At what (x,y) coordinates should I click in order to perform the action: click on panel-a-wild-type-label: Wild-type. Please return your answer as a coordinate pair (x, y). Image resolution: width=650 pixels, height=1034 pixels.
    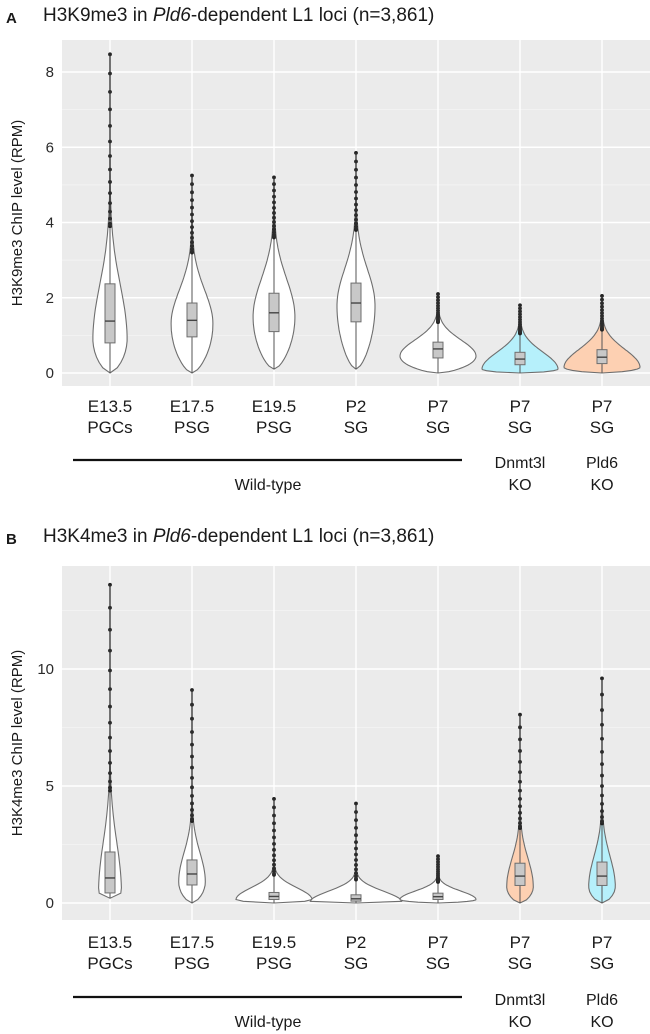
    Looking at the image, I should click on (268, 485).